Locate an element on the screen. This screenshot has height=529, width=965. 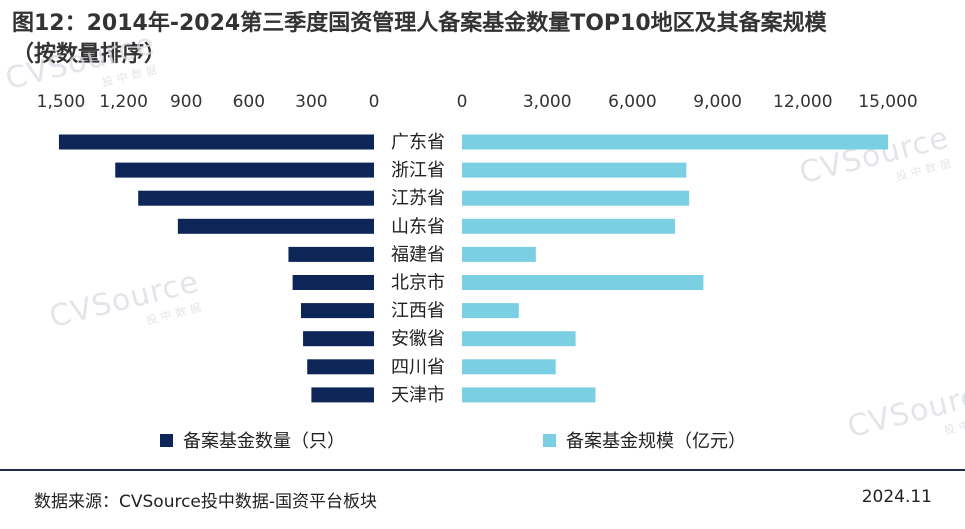
left-tick-label: 0 is located at coordinates (374, 102).